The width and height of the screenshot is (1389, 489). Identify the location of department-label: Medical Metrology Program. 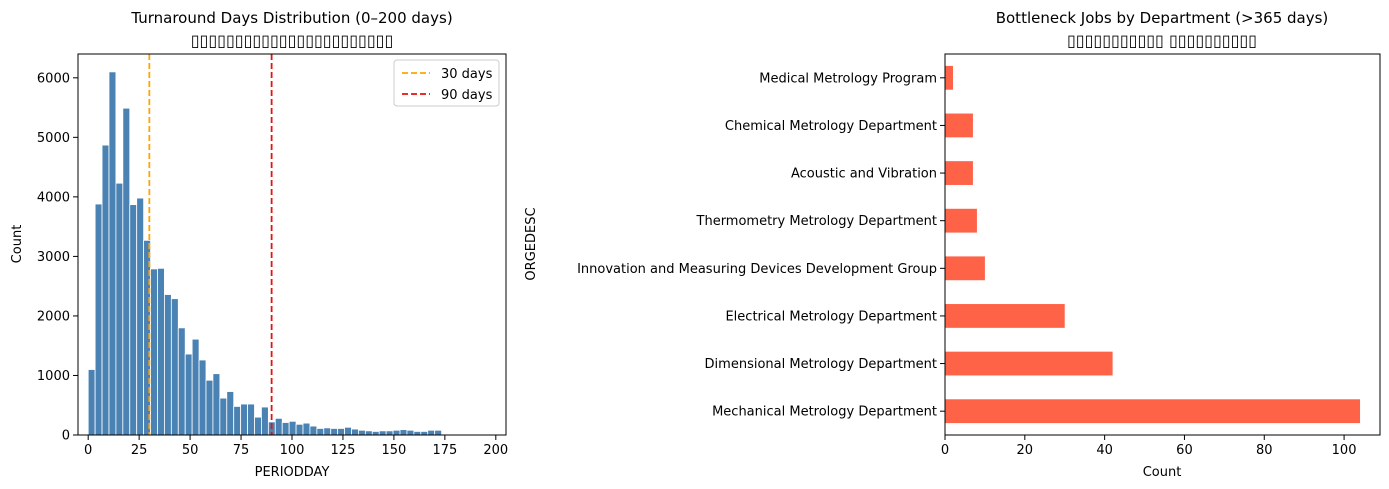
(848, 78).